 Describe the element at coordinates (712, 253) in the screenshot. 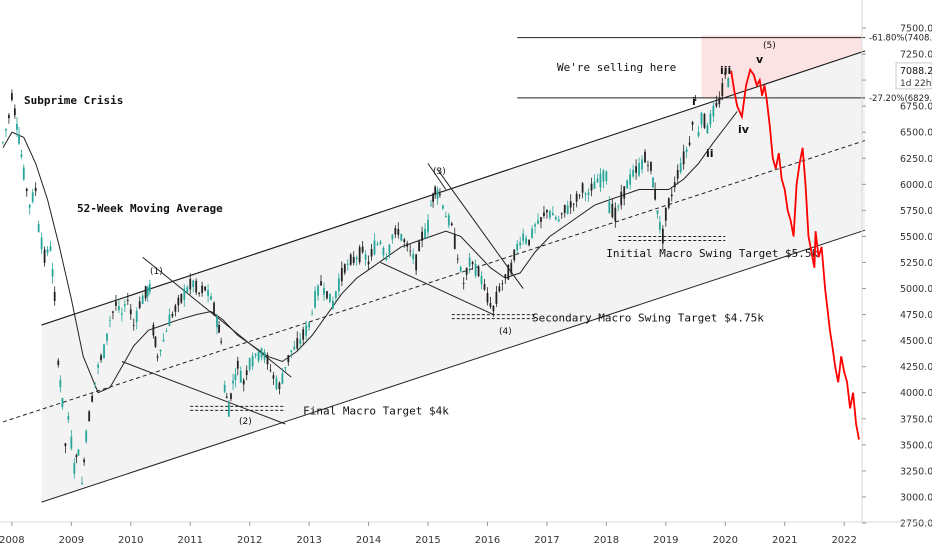

I see `support-label: Initial Macro Swing Target $5.5k` at that location.